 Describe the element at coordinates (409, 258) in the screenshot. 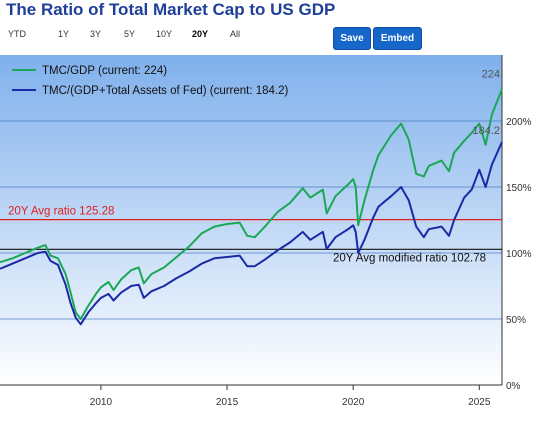

I see `modified-avg-ratio-label: 20Y Avg modified ratio 102.78` at that location.